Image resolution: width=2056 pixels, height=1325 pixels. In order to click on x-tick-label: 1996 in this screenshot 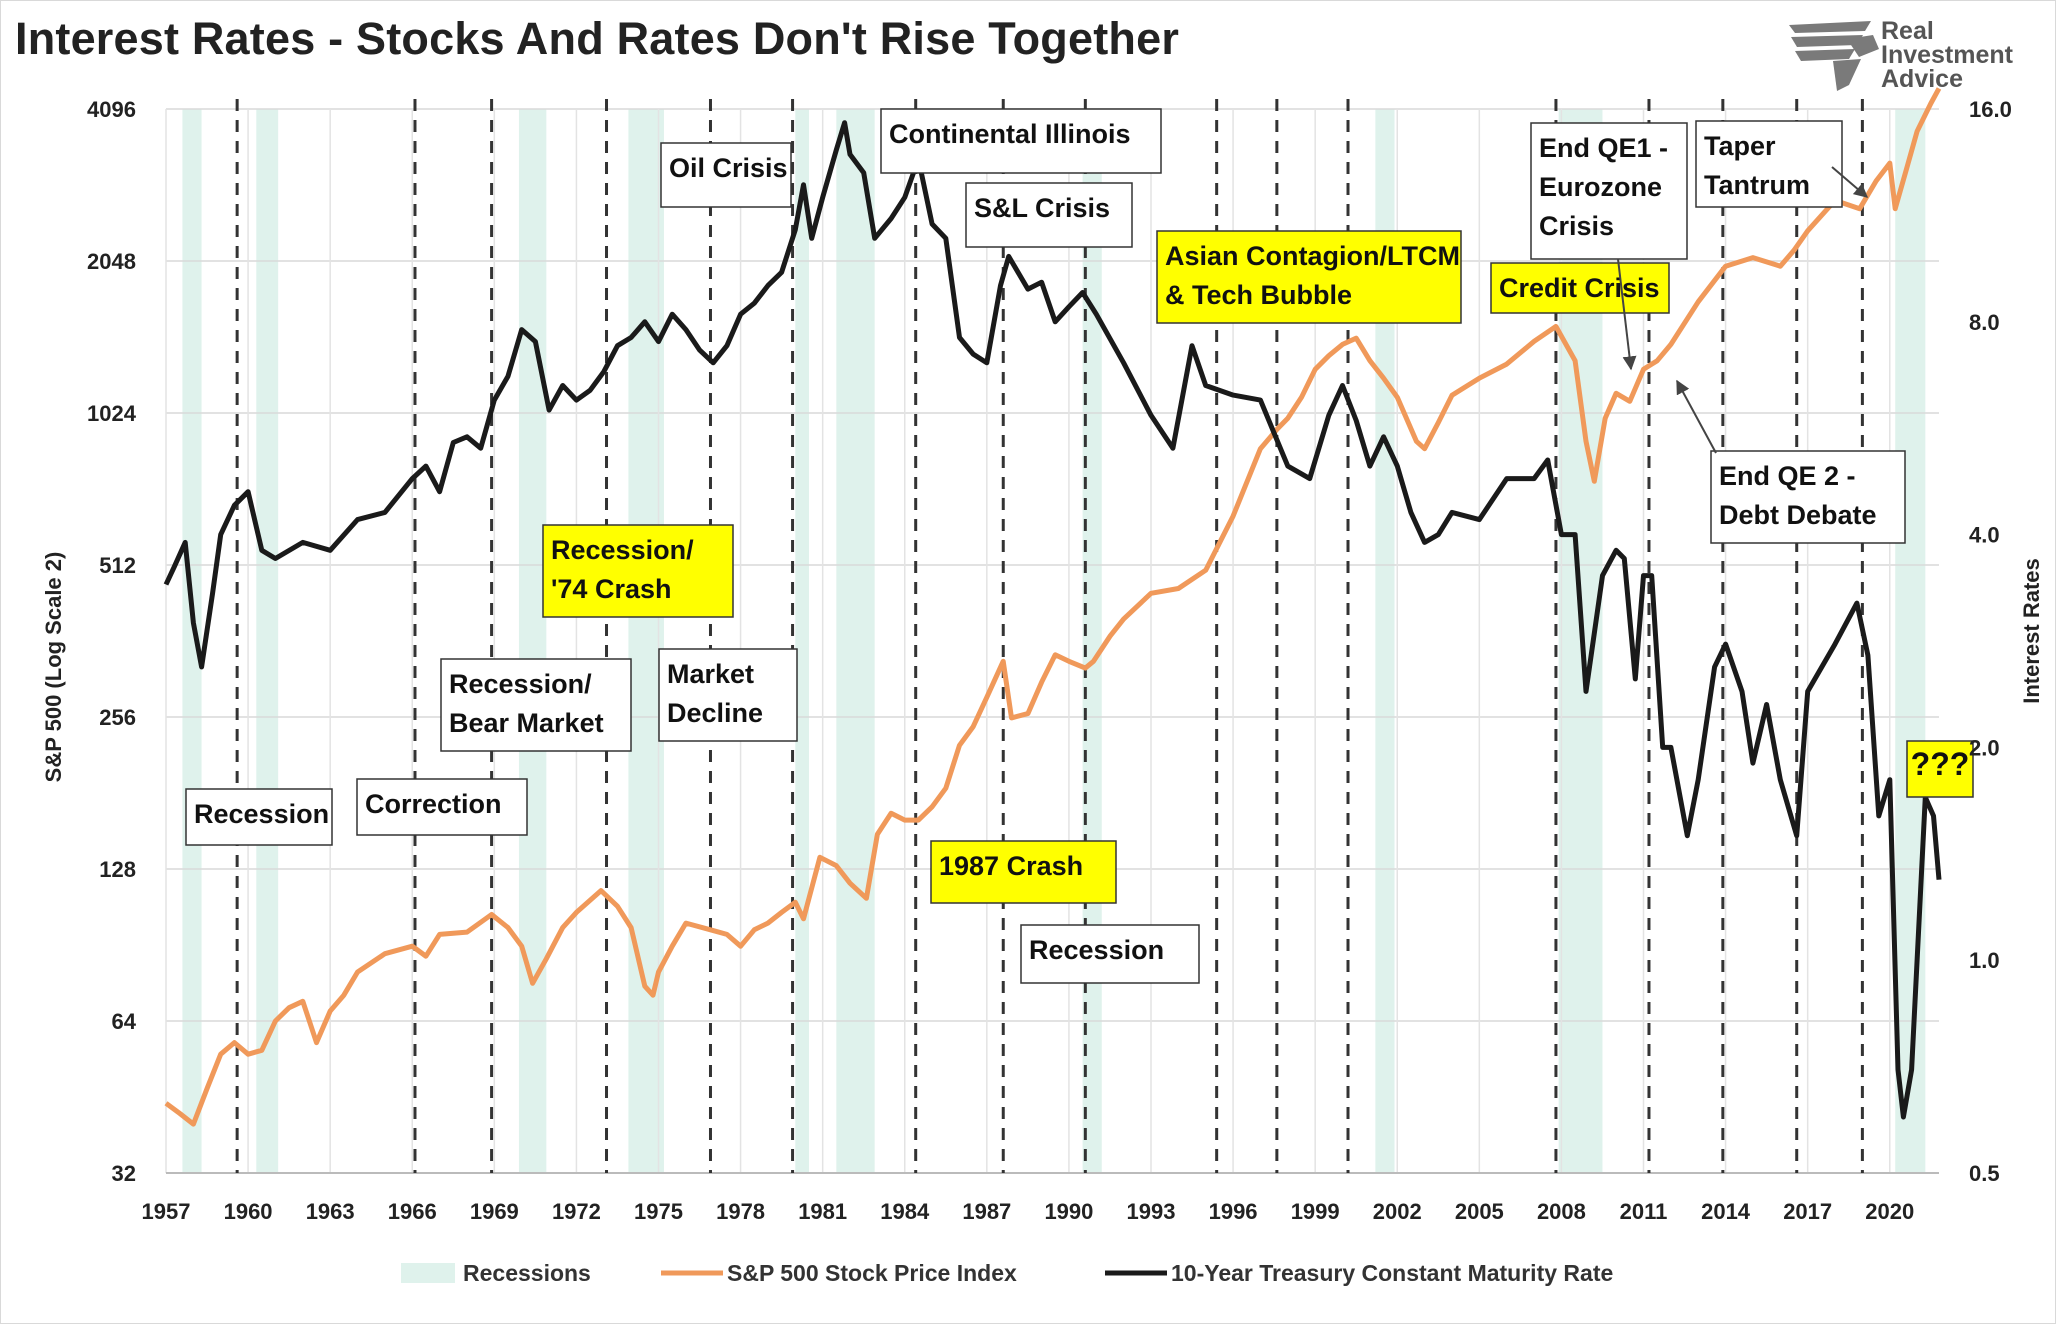, I will do `click(1233, 1211)`.